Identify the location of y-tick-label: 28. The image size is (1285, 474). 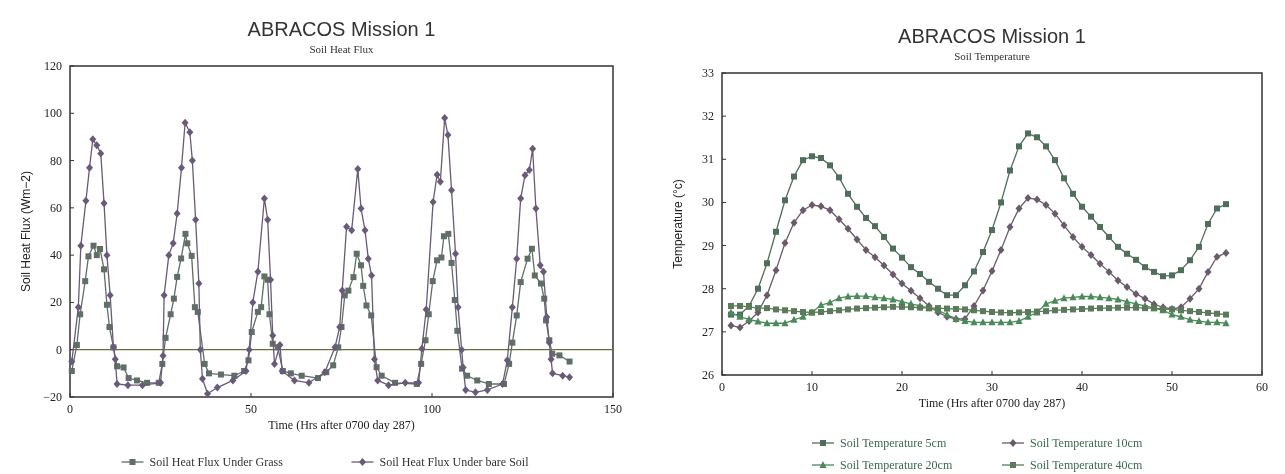
(708, 288).